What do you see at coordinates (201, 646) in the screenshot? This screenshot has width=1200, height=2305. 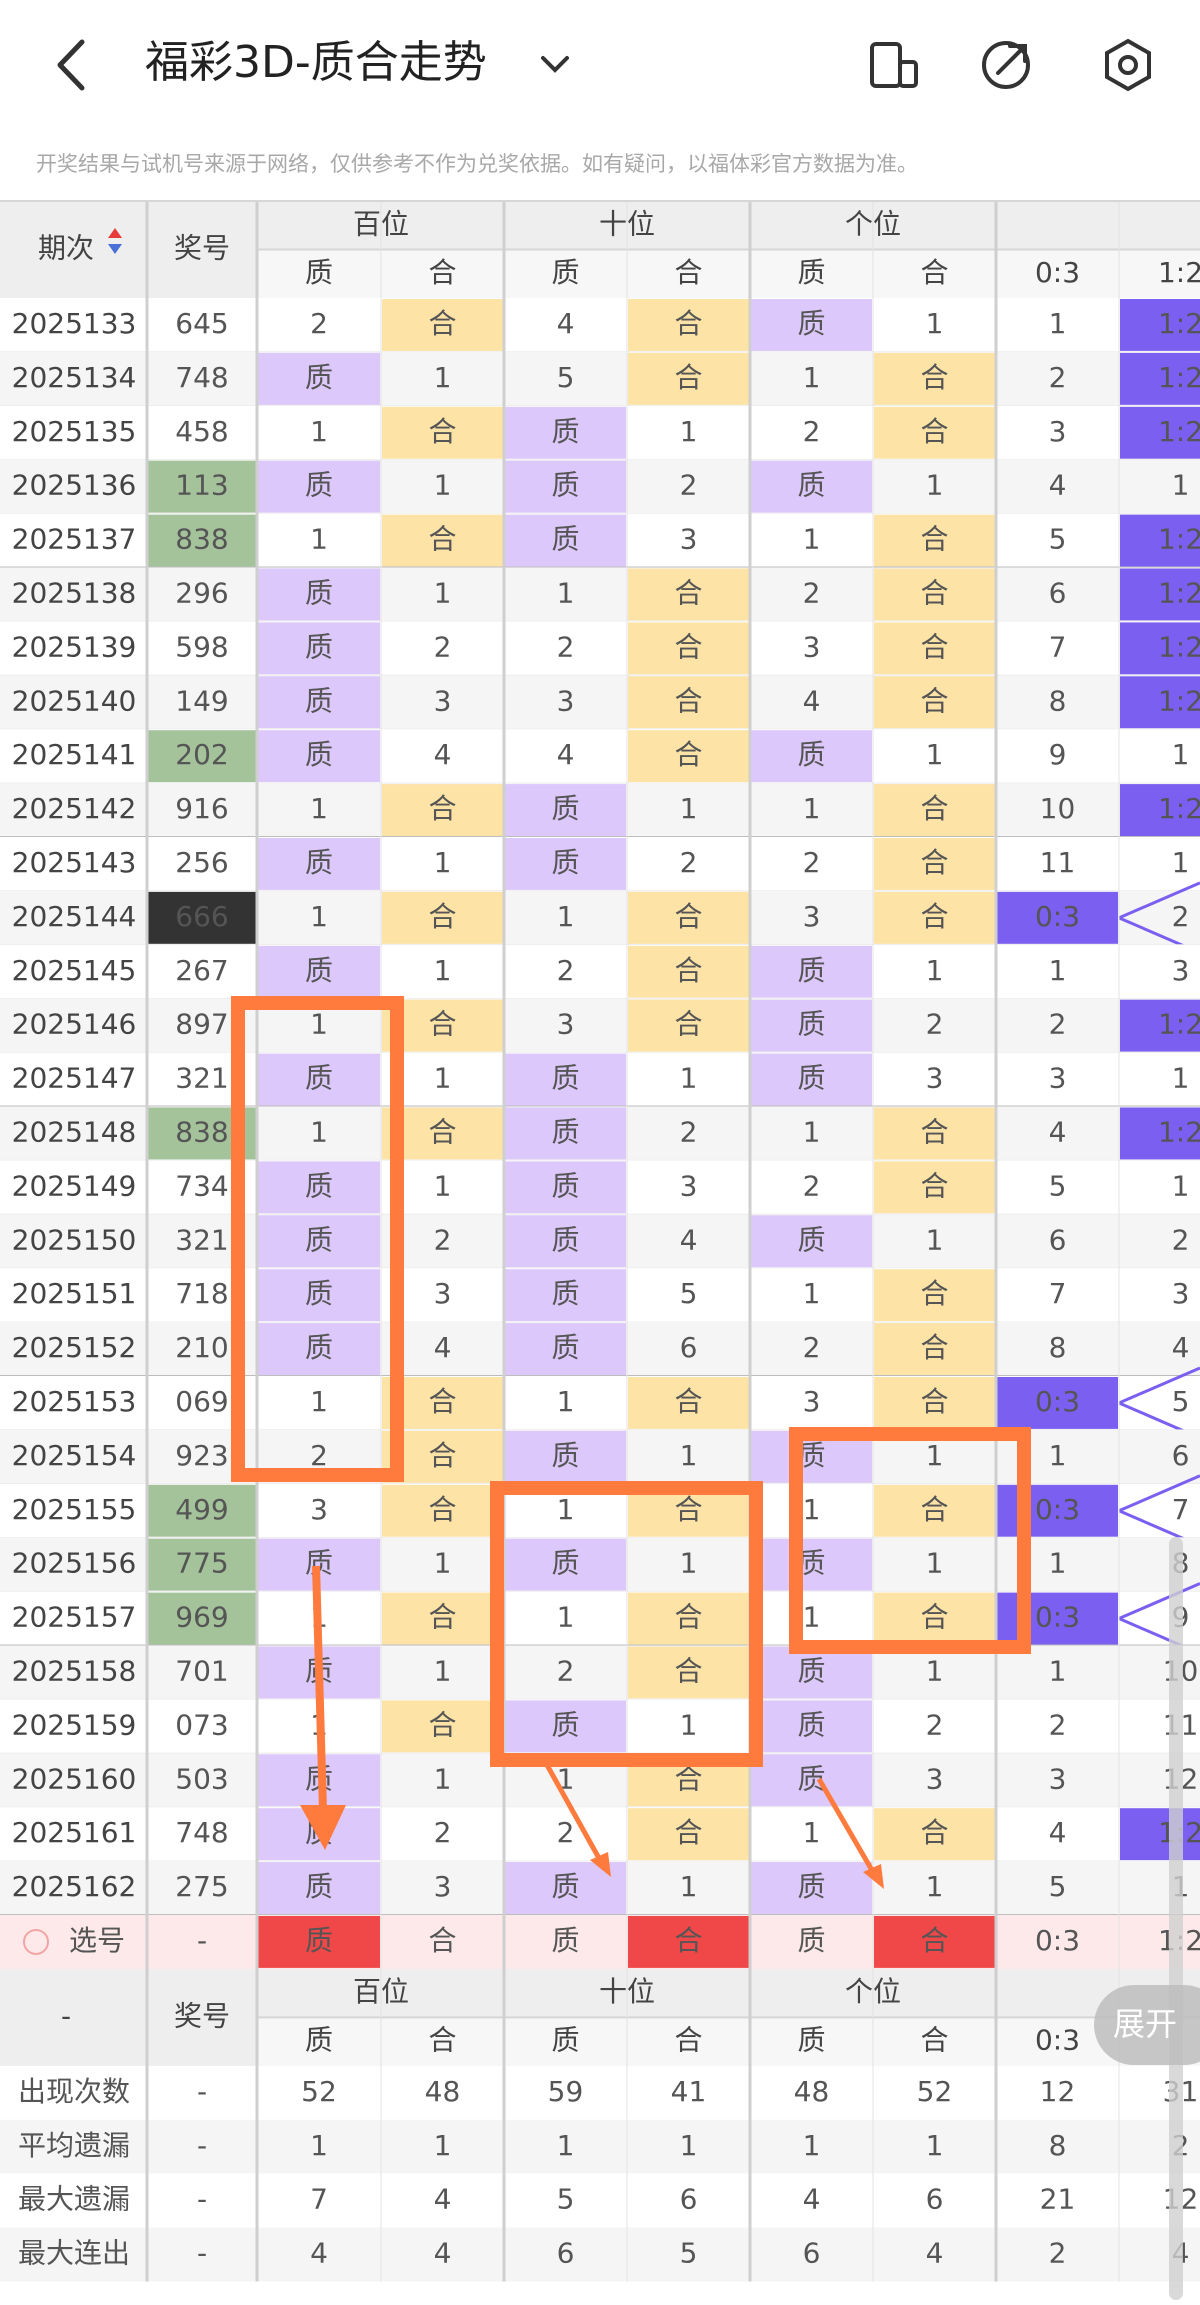 I see `draw-number: 598` at bounding box center [201, 646].